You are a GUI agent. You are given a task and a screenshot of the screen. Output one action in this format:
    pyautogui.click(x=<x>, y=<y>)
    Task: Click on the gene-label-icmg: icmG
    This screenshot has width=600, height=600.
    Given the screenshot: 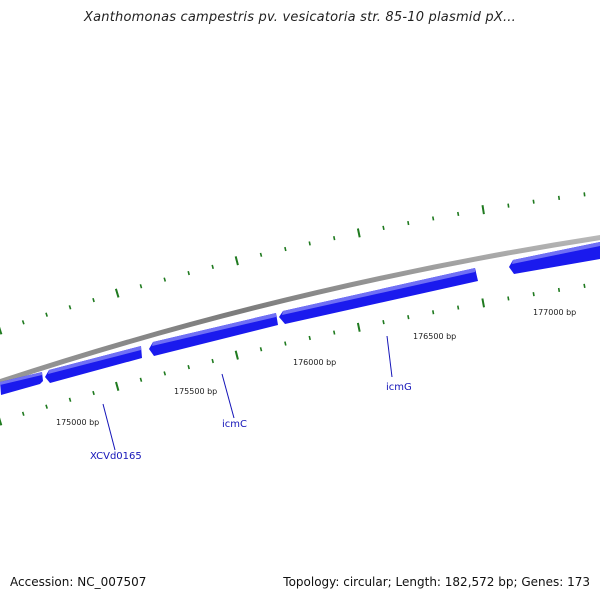 What is the action you would take?
    pyautogui.click(x=399, y=387)
    